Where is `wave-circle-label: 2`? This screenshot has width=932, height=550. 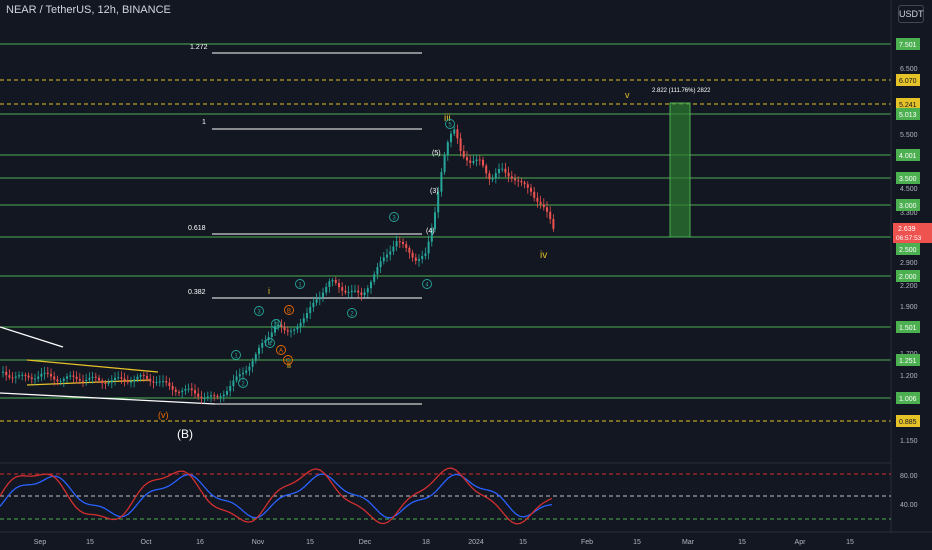
wave-circle-label: 2 is located at coordinates (352, 315).